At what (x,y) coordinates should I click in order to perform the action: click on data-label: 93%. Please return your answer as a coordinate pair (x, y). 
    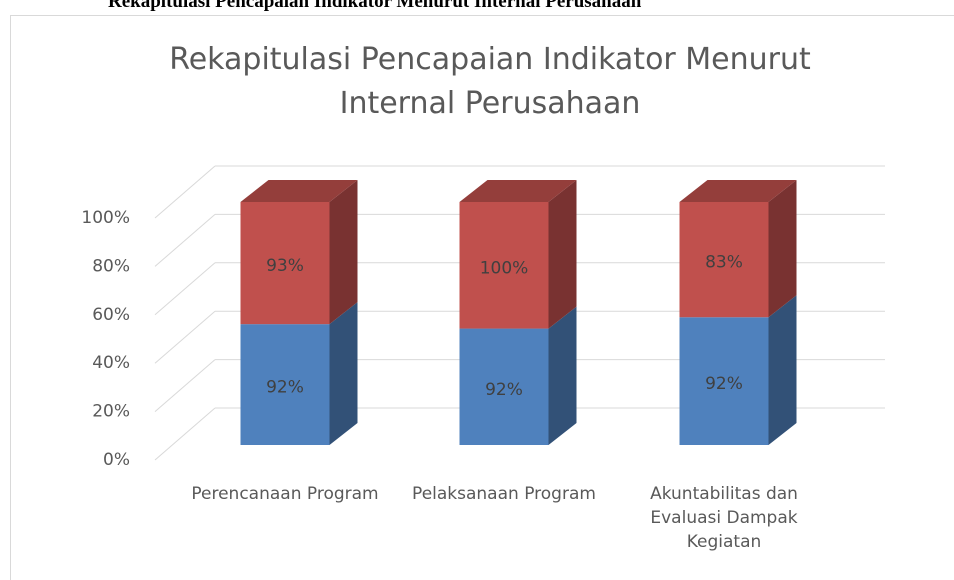
    Looking at the image, I should click on (285, 266).